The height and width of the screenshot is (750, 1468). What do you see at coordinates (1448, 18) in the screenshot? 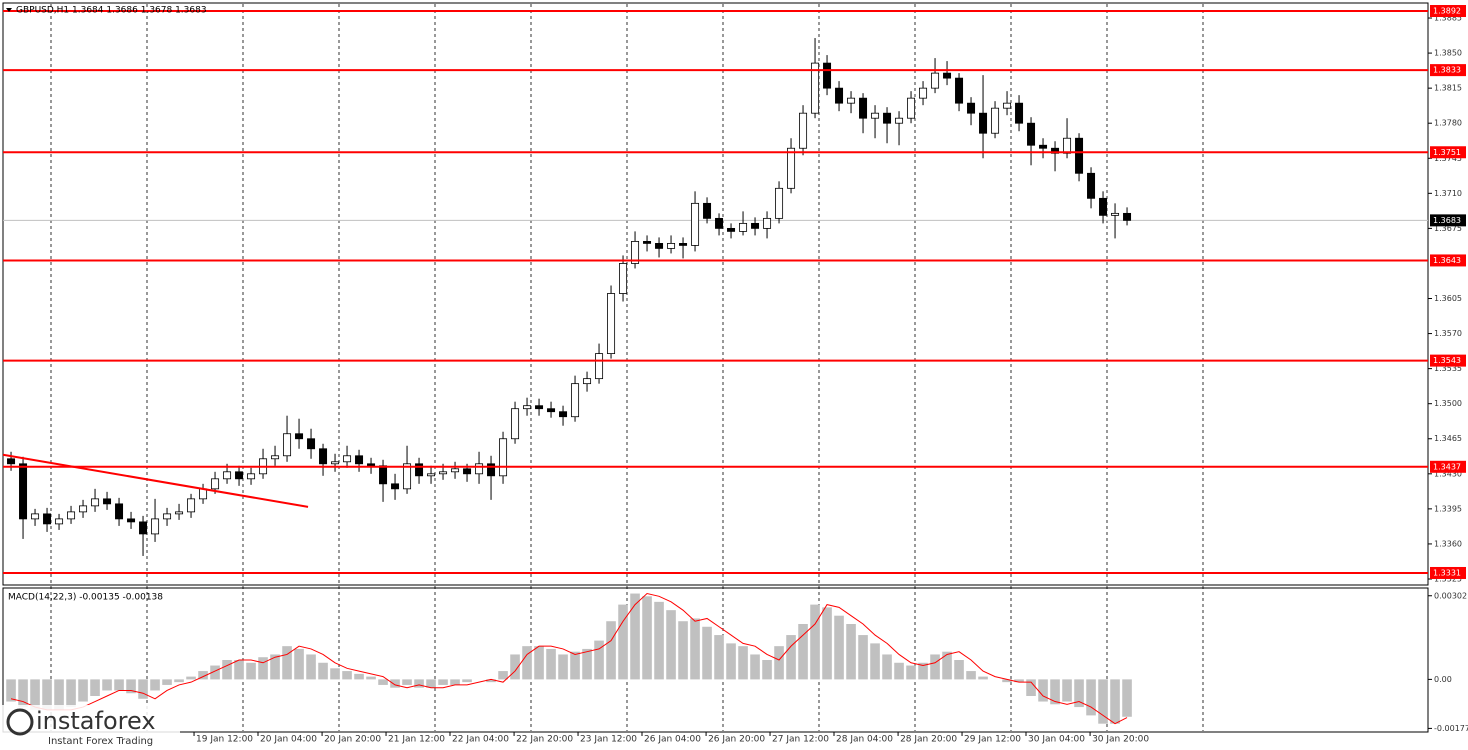
I see `y-tick-label: 1.3885` at bounding box center [1448, 18].